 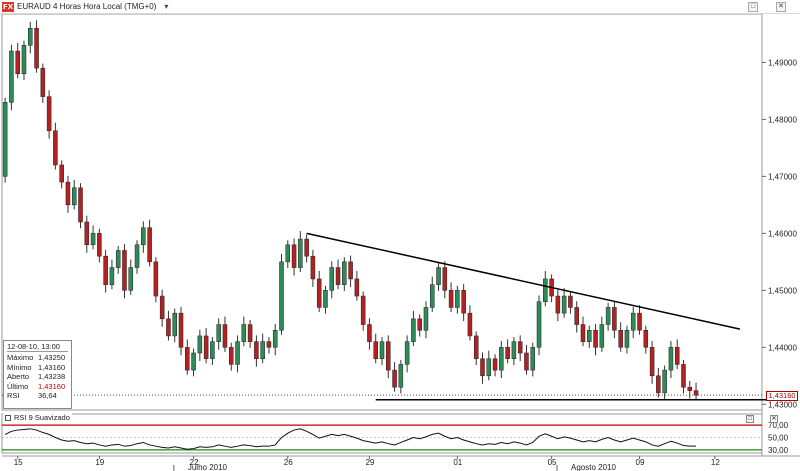 What do you see at coordinates (18, 386) in the screenshot?
I see `data-label: Último` at bounding box center [18, 386].